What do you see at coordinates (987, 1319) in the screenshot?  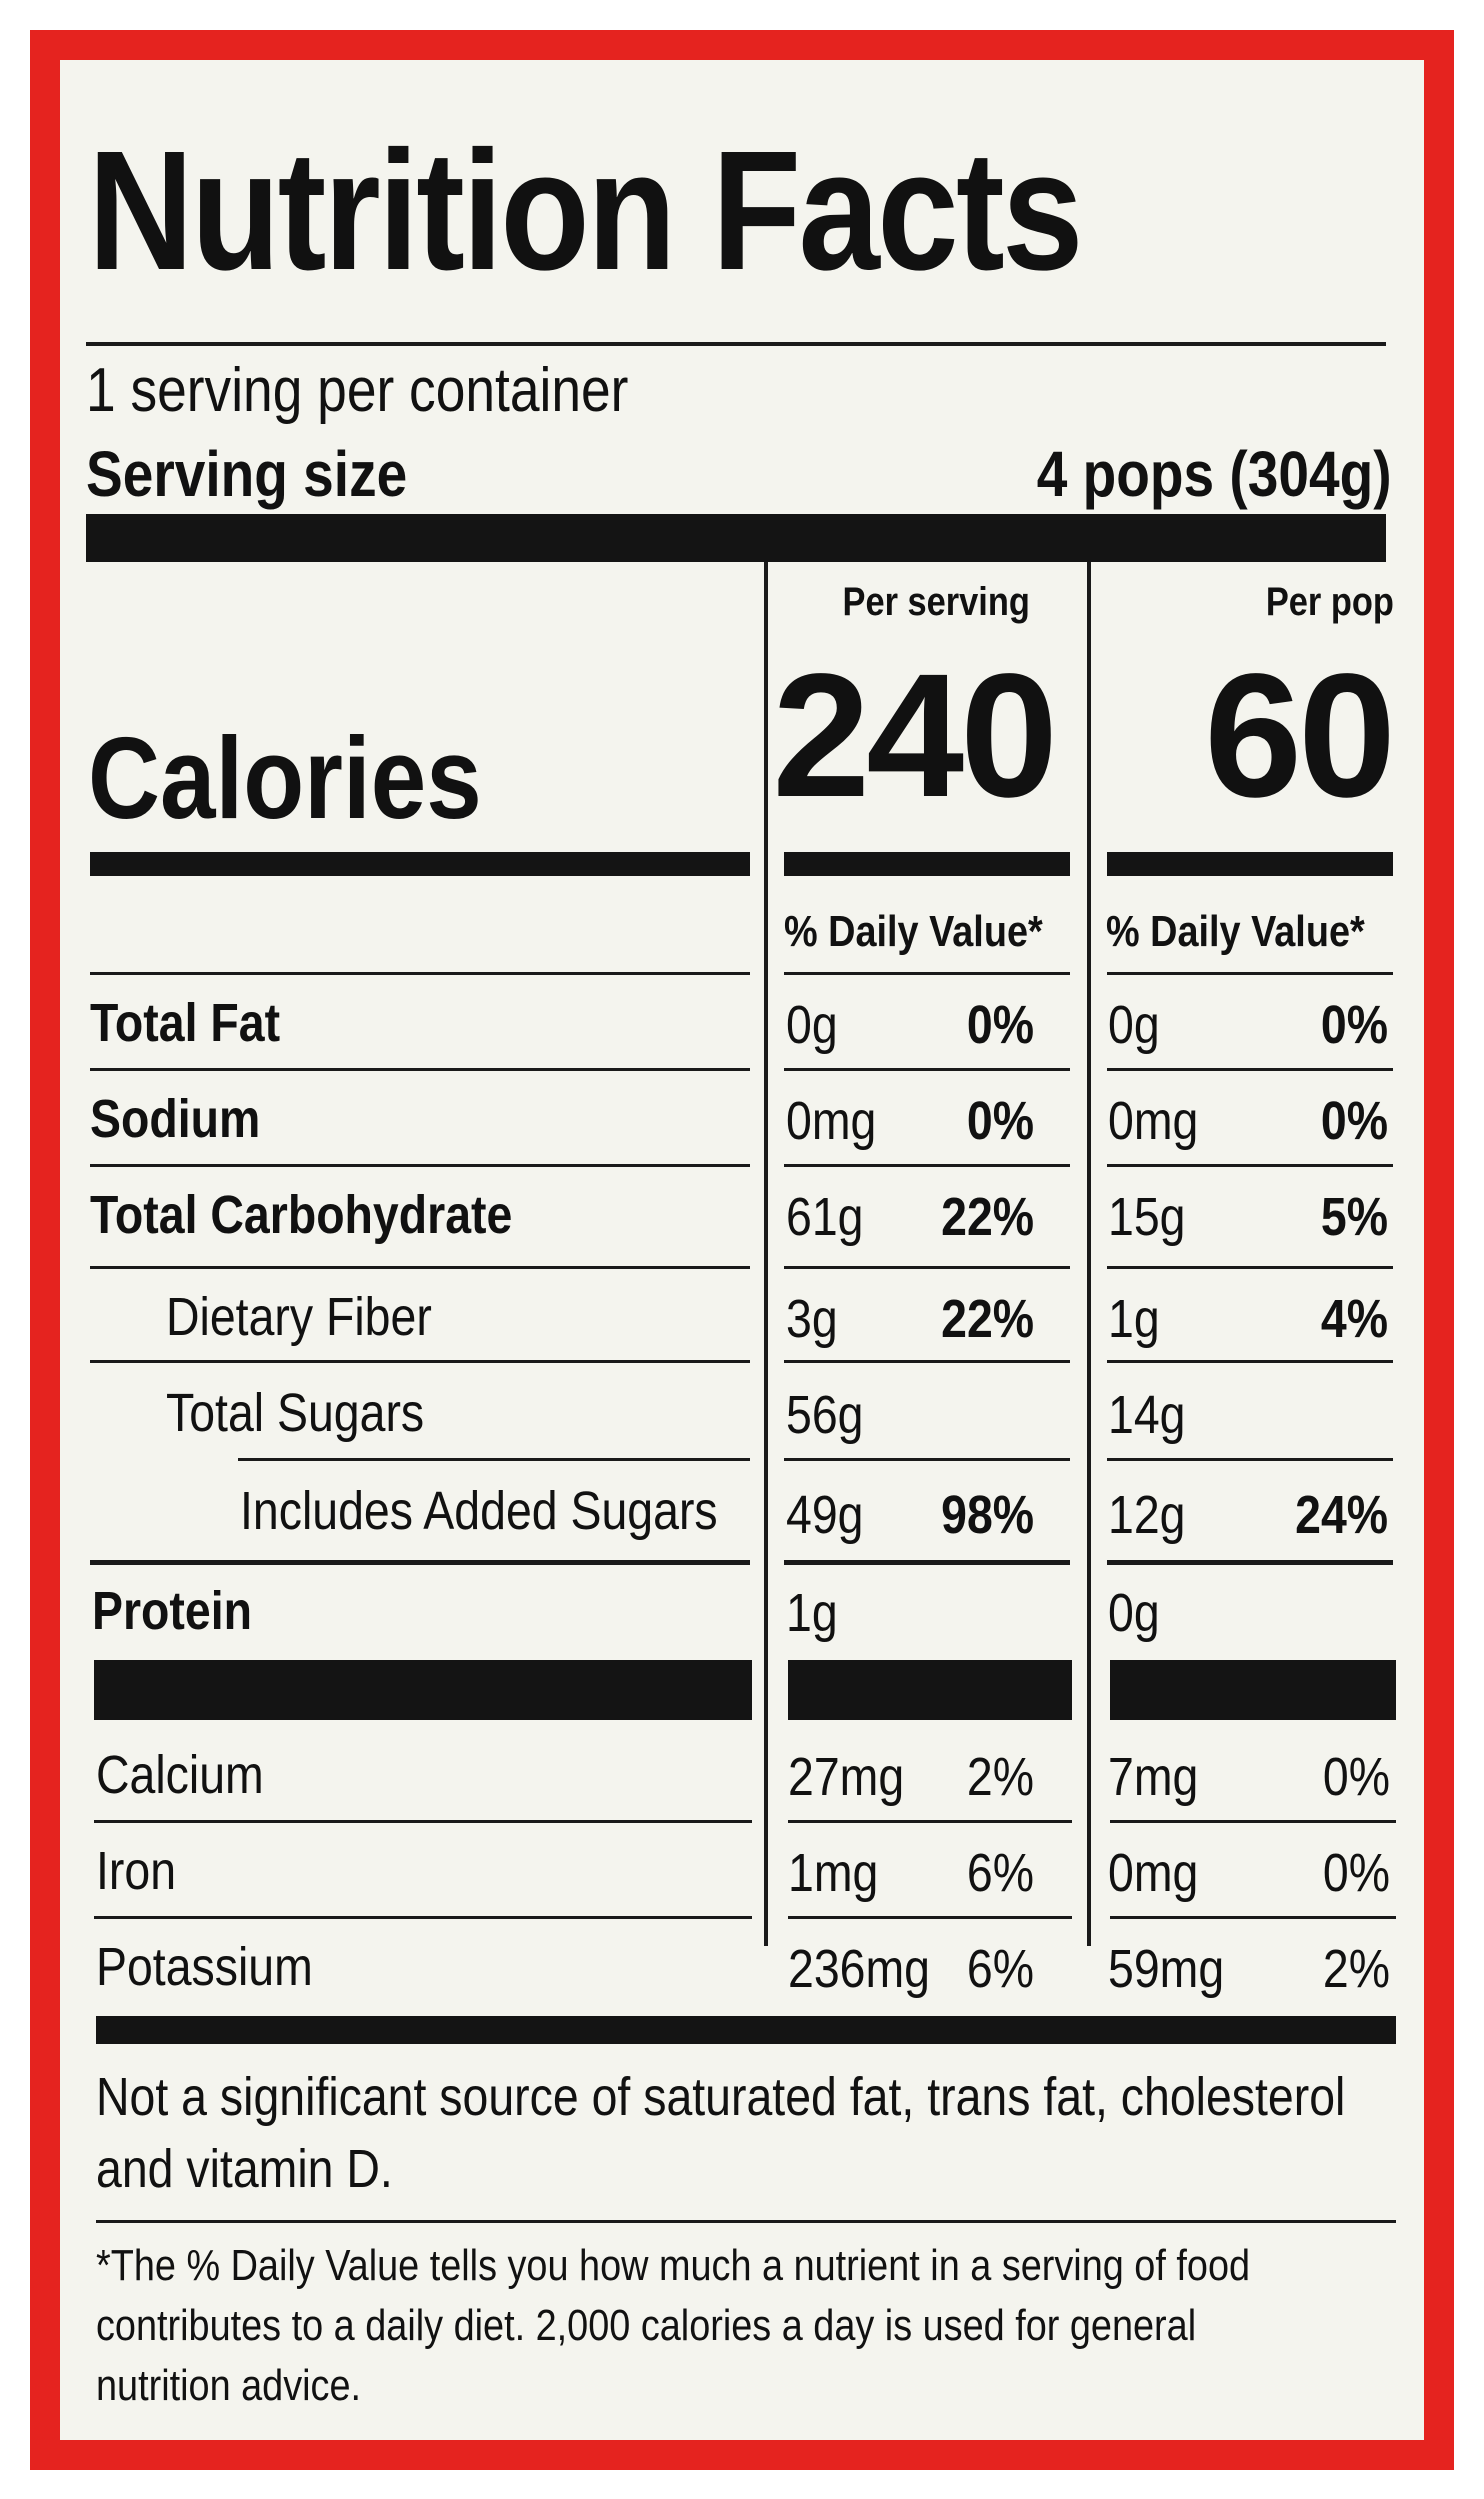 I see `serving-dv-dietary-fiber: 22%` at bounding box center [987, 1319].